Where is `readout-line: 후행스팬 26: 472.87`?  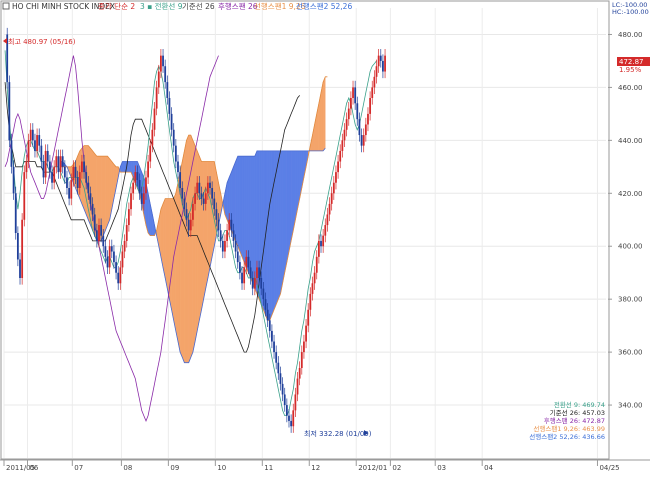
readout-line: 후행스팬 26: 472.87 is located at coordinates (574, 420).